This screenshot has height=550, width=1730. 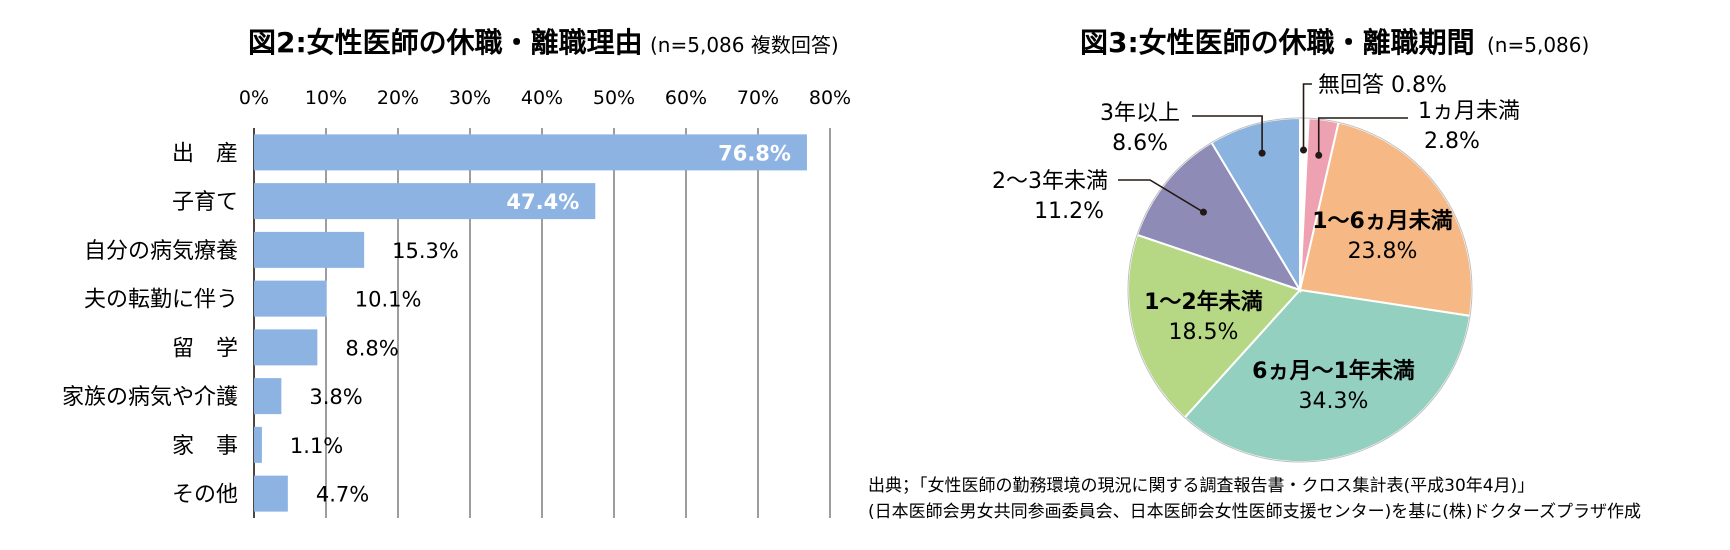 I want to click on pie-value-label: 34.3%, so click(x=1334, y=401).